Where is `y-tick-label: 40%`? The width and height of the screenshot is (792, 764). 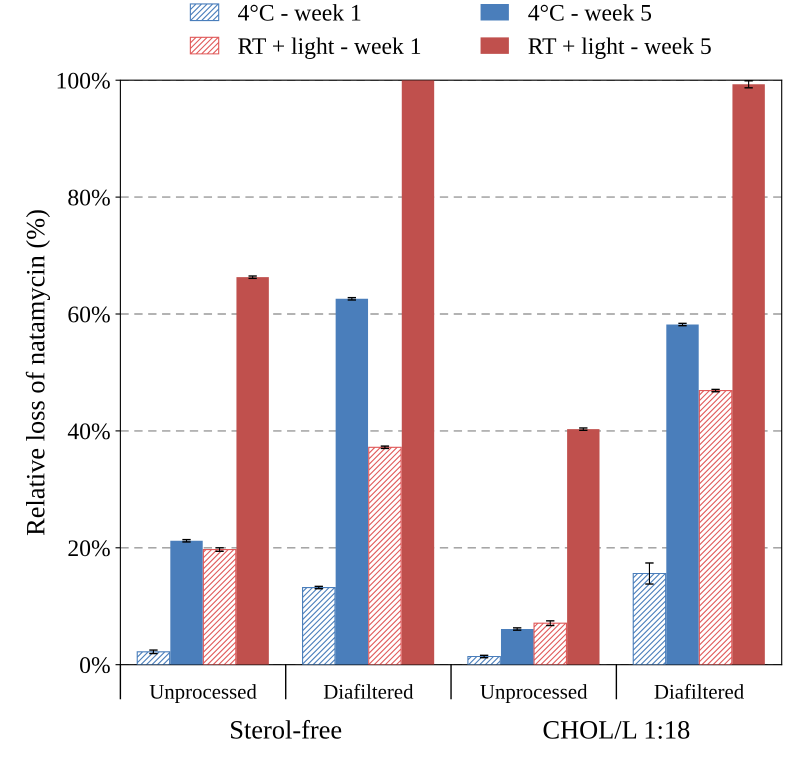 y-tick-label: 40% is located at coordinates (89, 431).